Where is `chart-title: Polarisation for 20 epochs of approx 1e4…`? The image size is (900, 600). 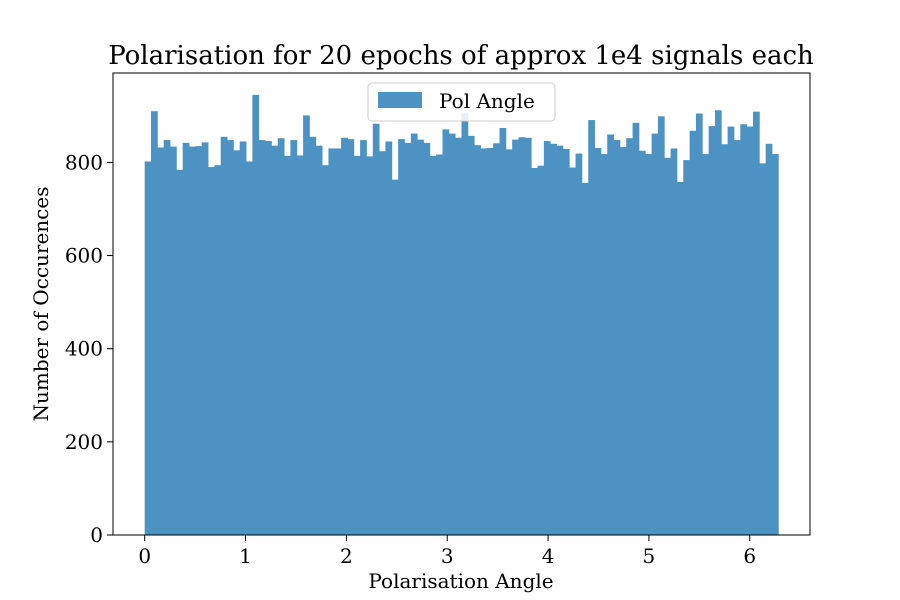 chart-title: Polarisation for 20 epochs of approx 1e4… is located at coordinates (461, 56).